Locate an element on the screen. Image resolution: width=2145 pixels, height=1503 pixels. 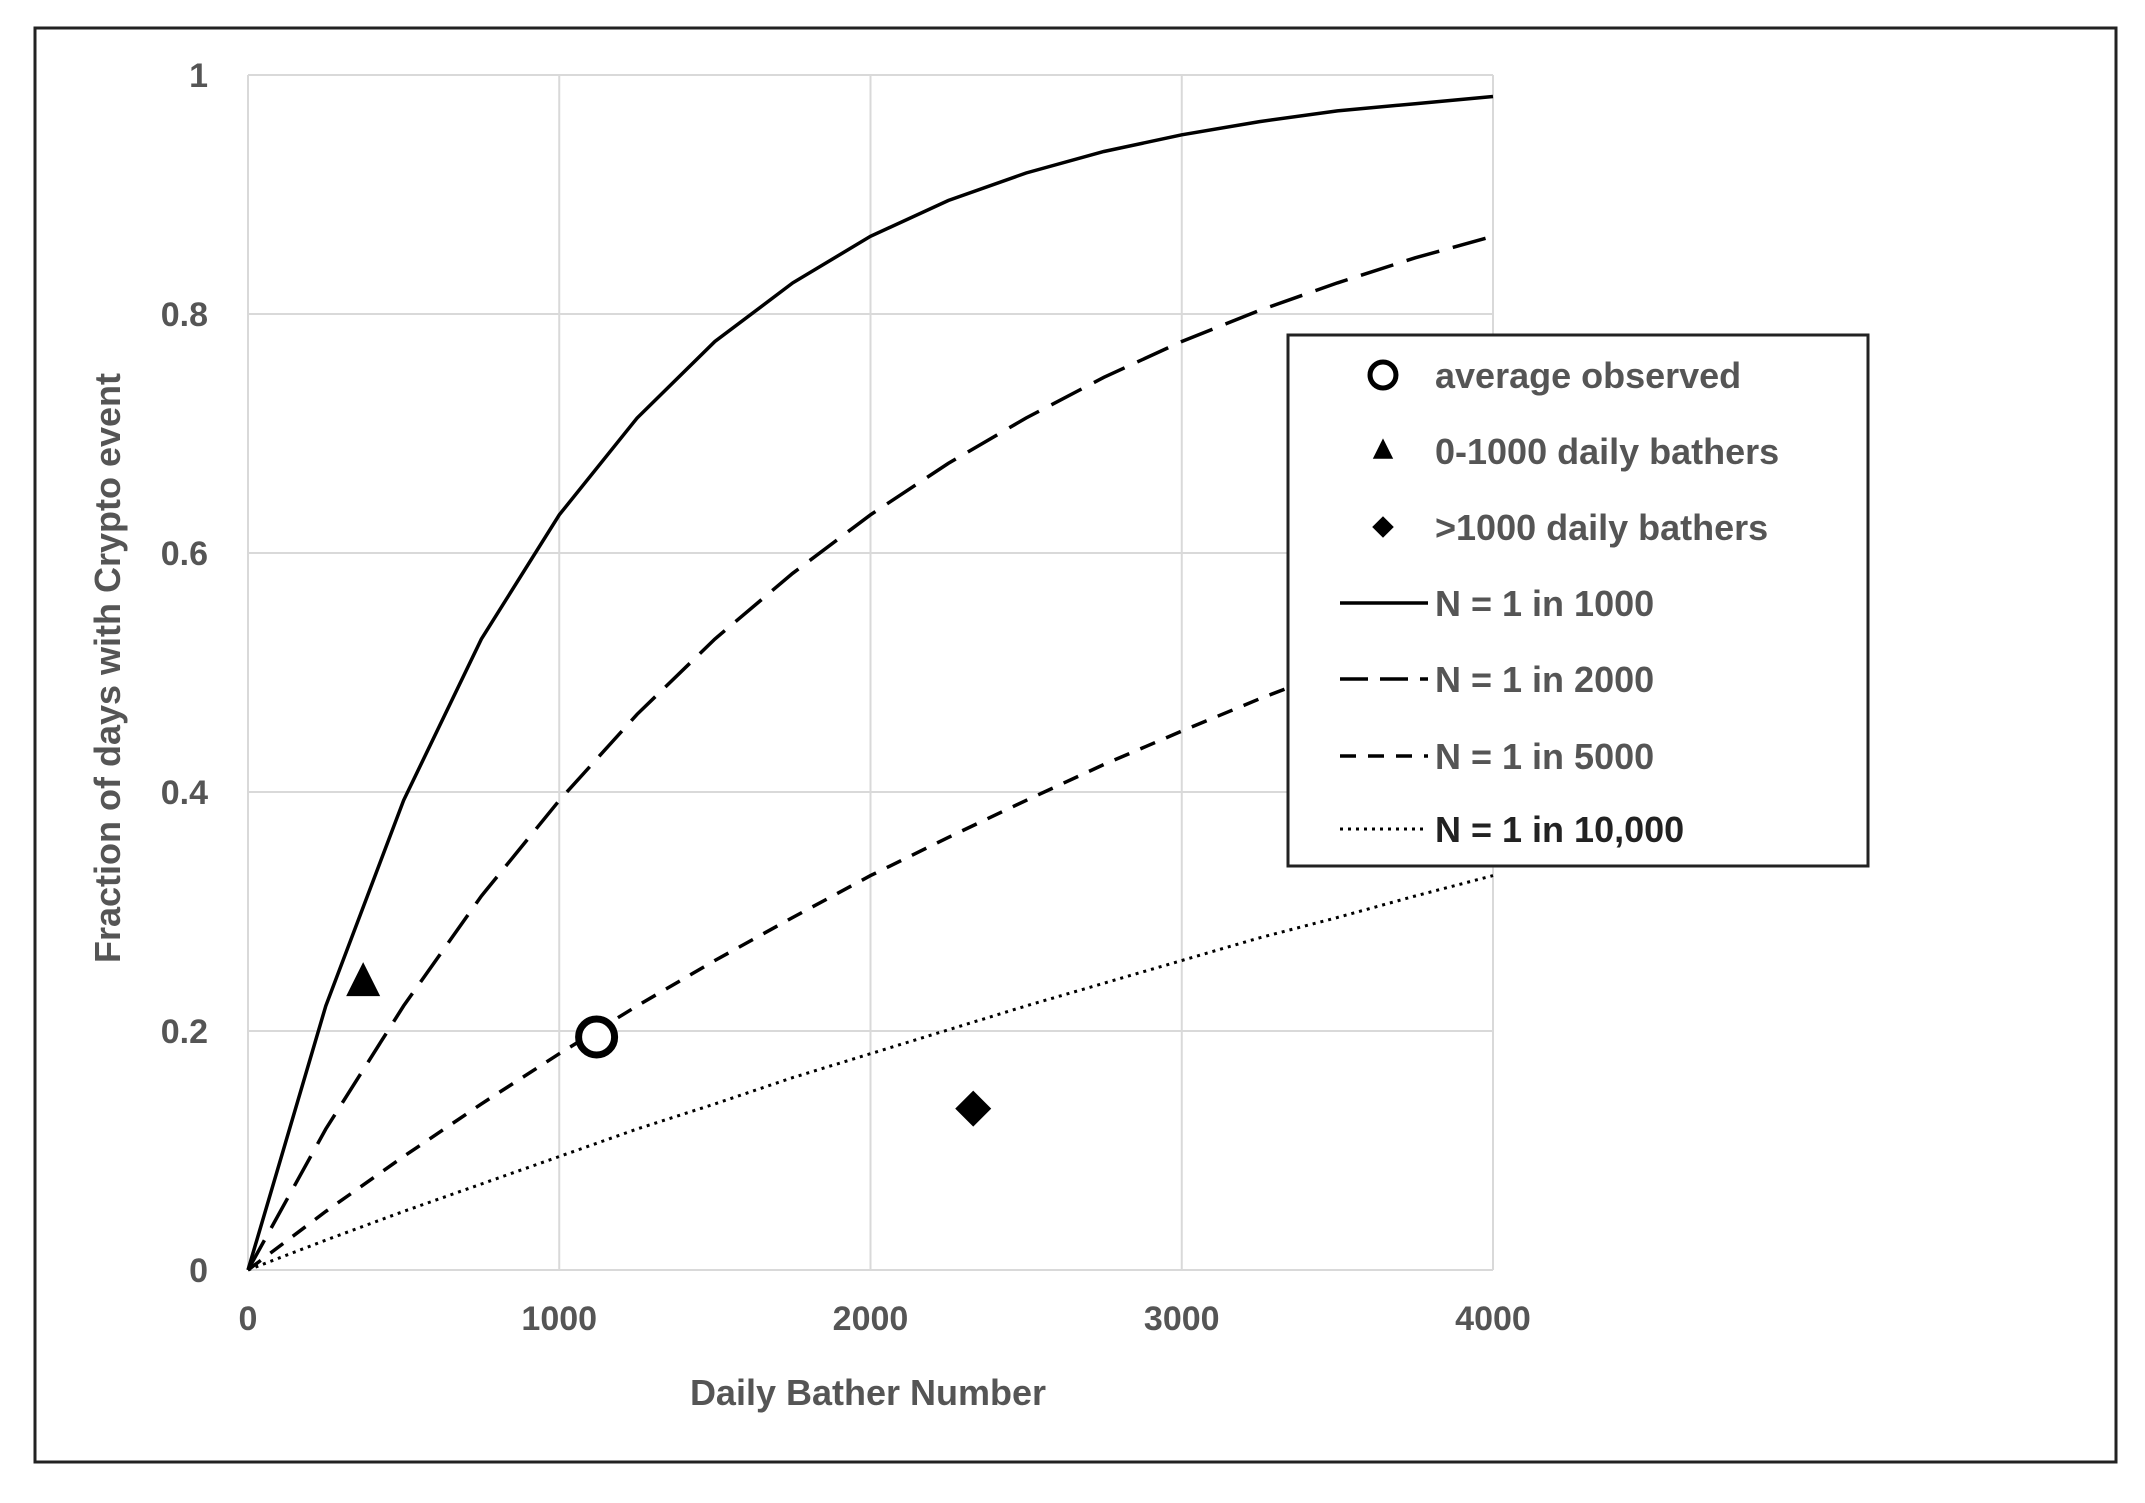
data-point-average-observed is located at coordinates (597, 1037).